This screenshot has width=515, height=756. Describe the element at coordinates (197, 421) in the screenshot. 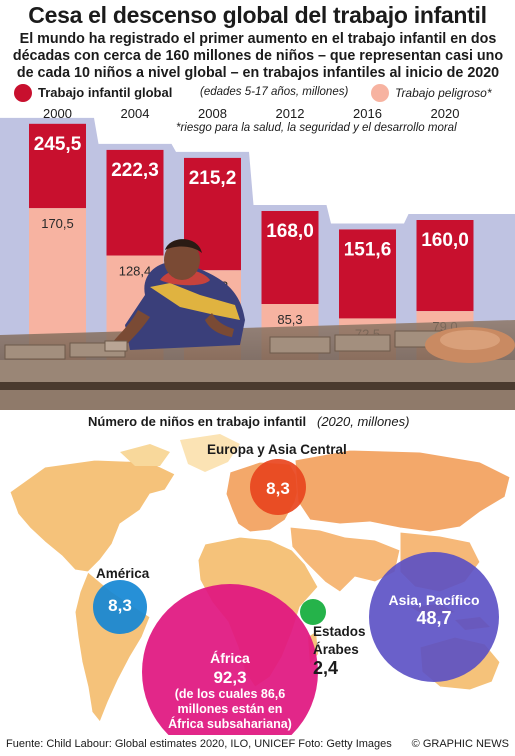

I see `map-title-text: Número de niños en trabajo infantil` at that location.